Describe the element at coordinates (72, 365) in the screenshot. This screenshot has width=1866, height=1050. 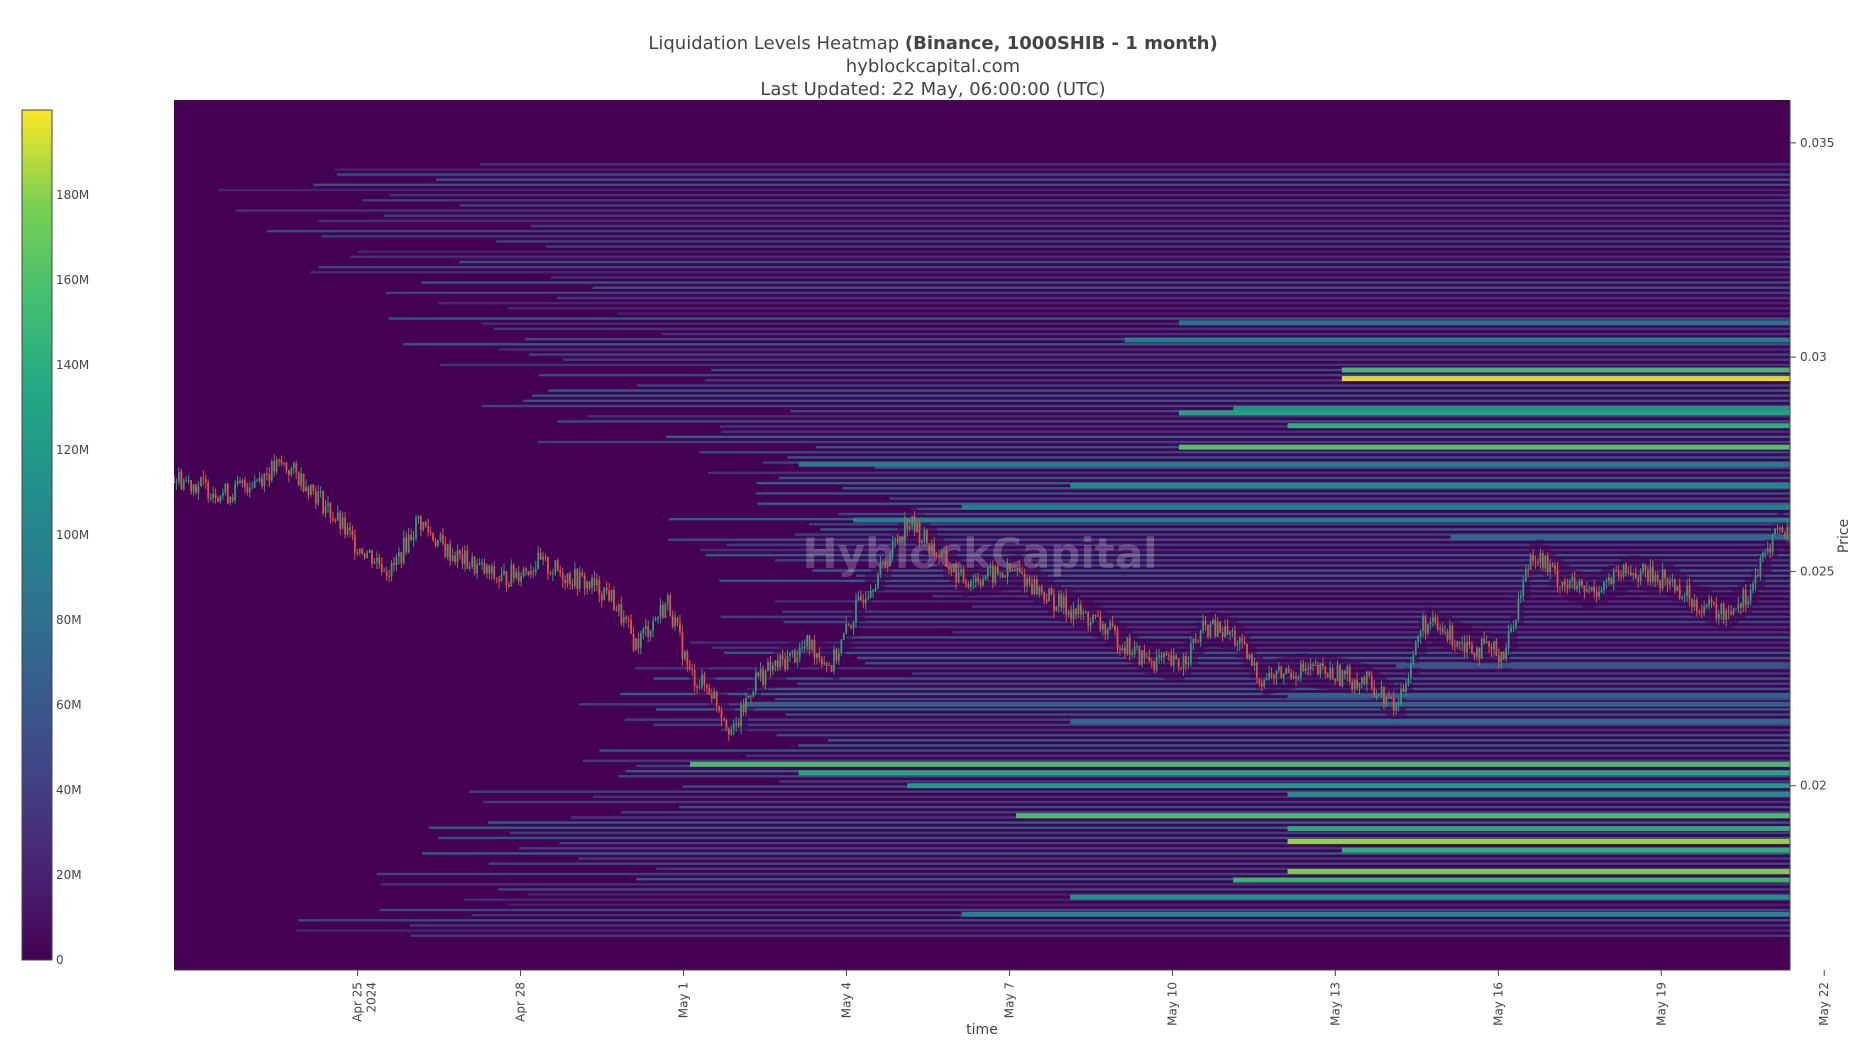
I see `colorbar-tick-label: 140M` at that location.